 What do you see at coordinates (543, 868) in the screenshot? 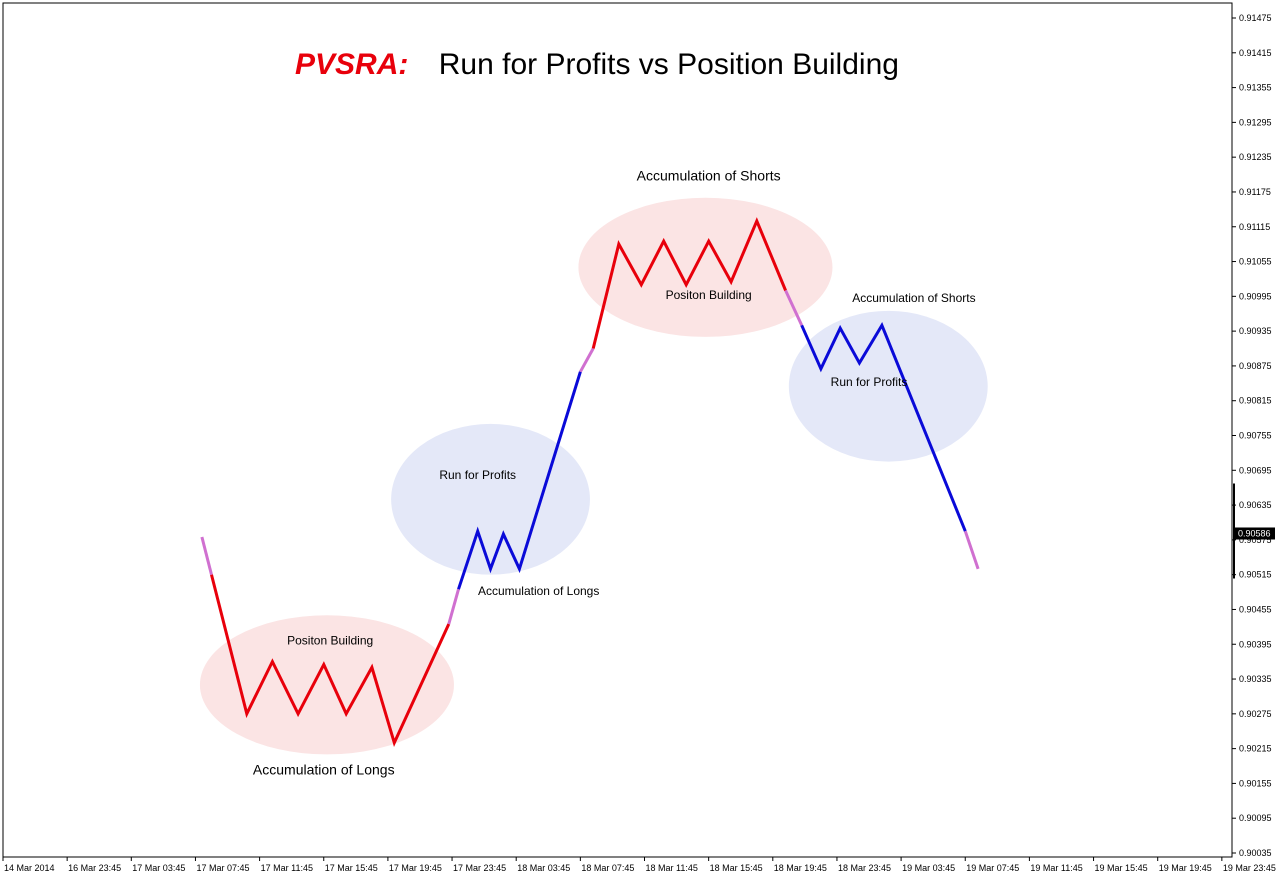
I see `x-tick-label: 18 Mar 03:45` at bounding box center [543, 868].